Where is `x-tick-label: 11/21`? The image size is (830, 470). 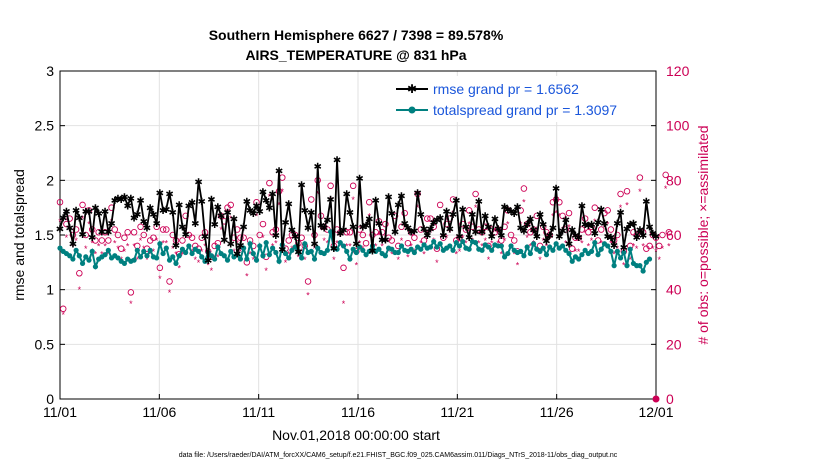 x-tick-label: 11/21 is located at coordinates (457, 412).